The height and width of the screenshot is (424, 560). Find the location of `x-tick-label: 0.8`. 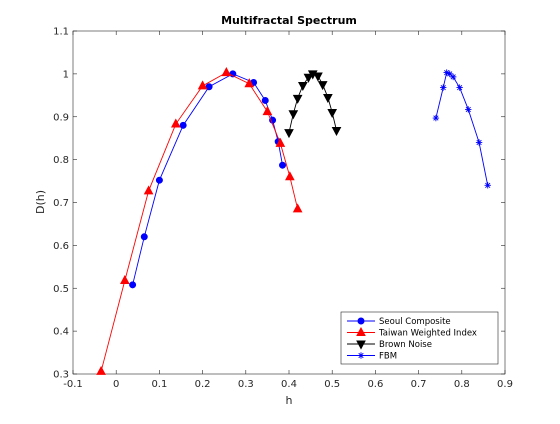

x-tick-label: 0.8 is located at coordinates (462, 384).